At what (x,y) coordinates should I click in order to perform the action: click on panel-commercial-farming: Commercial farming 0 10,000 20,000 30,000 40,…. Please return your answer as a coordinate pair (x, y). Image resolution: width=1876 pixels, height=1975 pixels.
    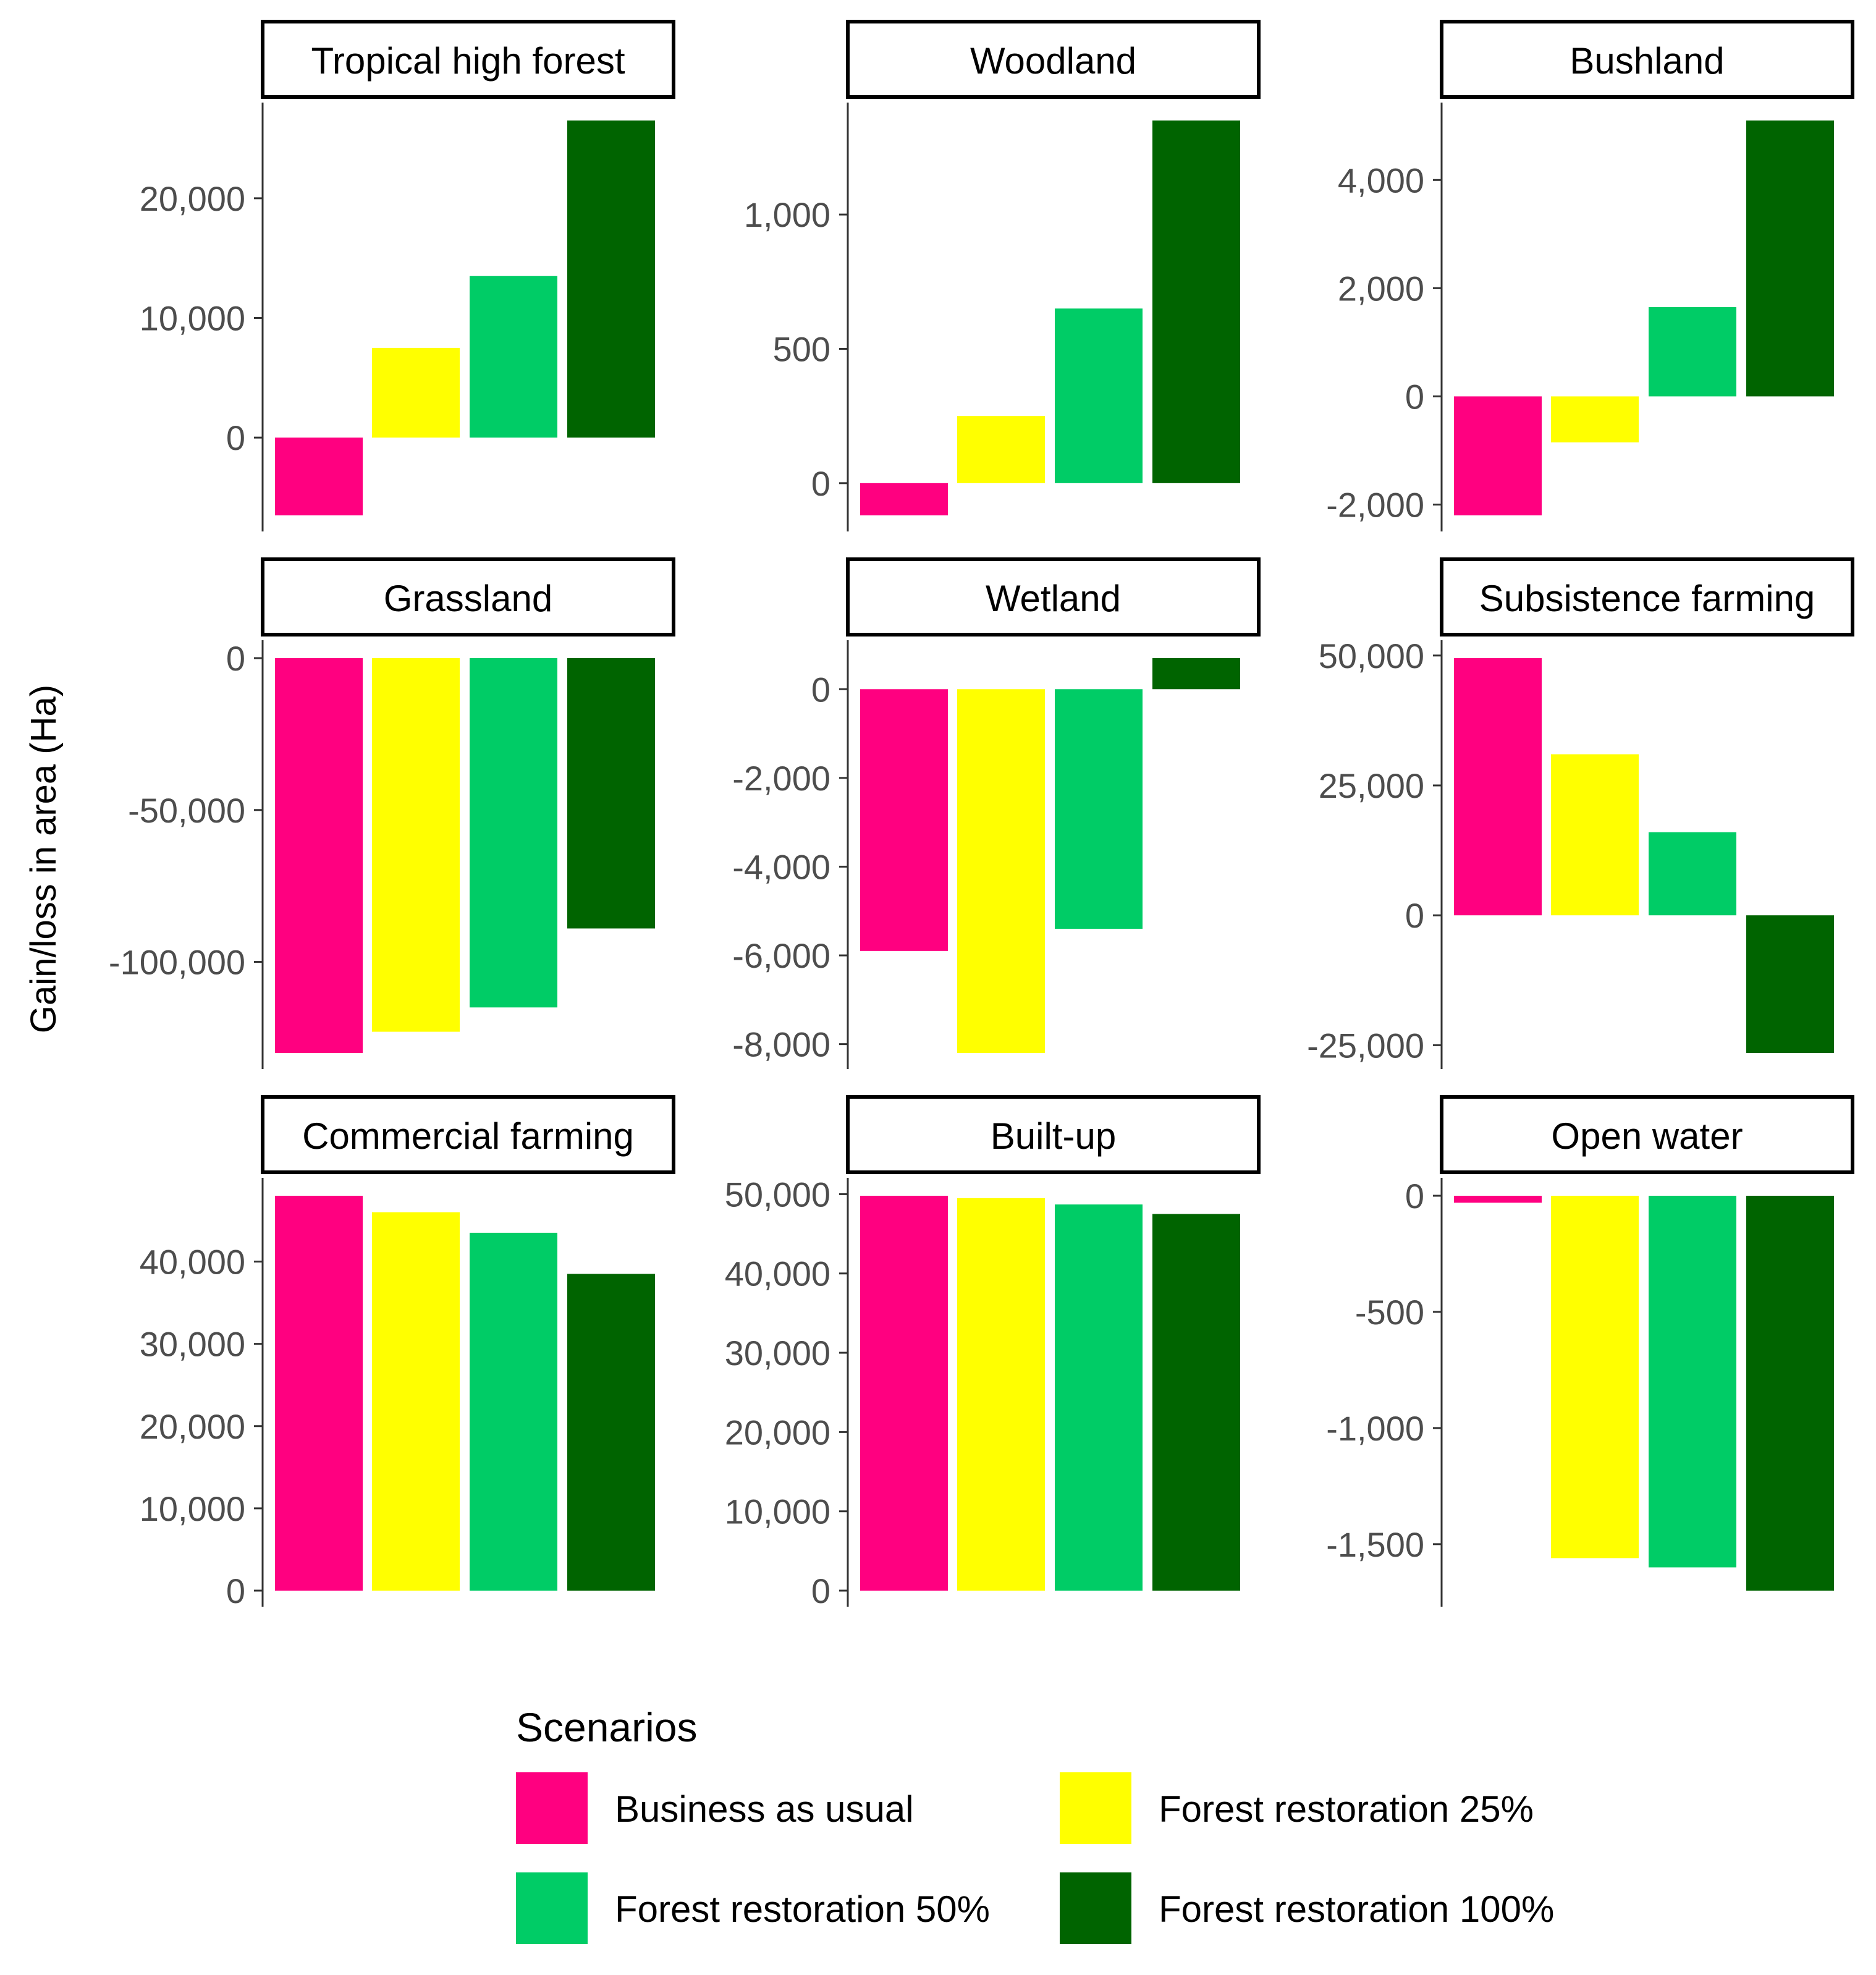
    Looking at the image, I should click on (407, 1352).